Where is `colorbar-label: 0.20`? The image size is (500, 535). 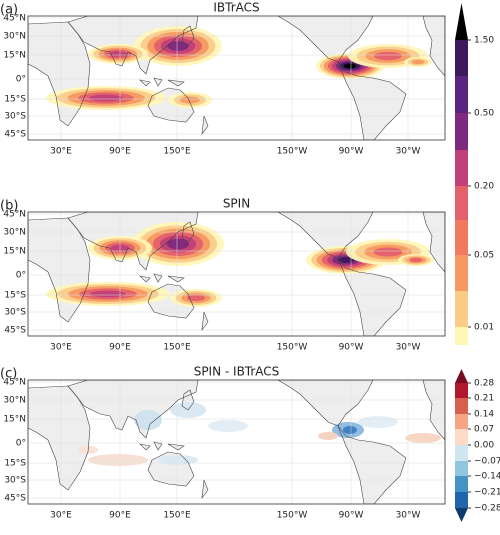 colorbar-label: 0.20 is located at coordinates (484, 187).